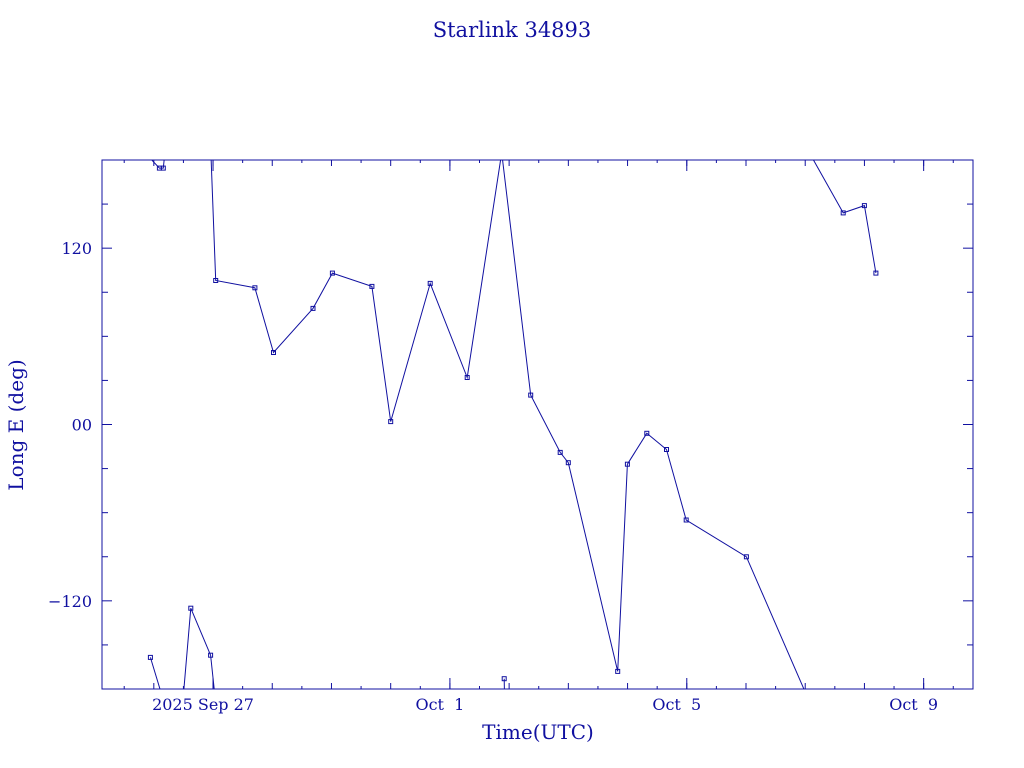 This screenshot has height=768, width=1024. I want to click on y-tick-label: −120, so click(70, 601).